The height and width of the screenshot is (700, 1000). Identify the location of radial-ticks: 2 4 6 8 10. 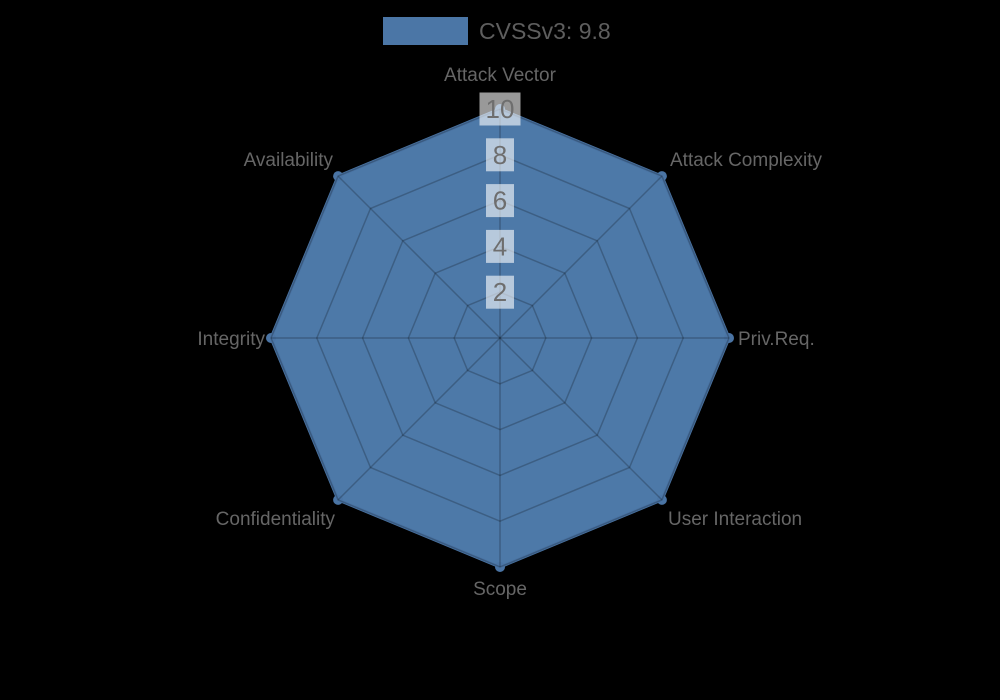
(500, 200).